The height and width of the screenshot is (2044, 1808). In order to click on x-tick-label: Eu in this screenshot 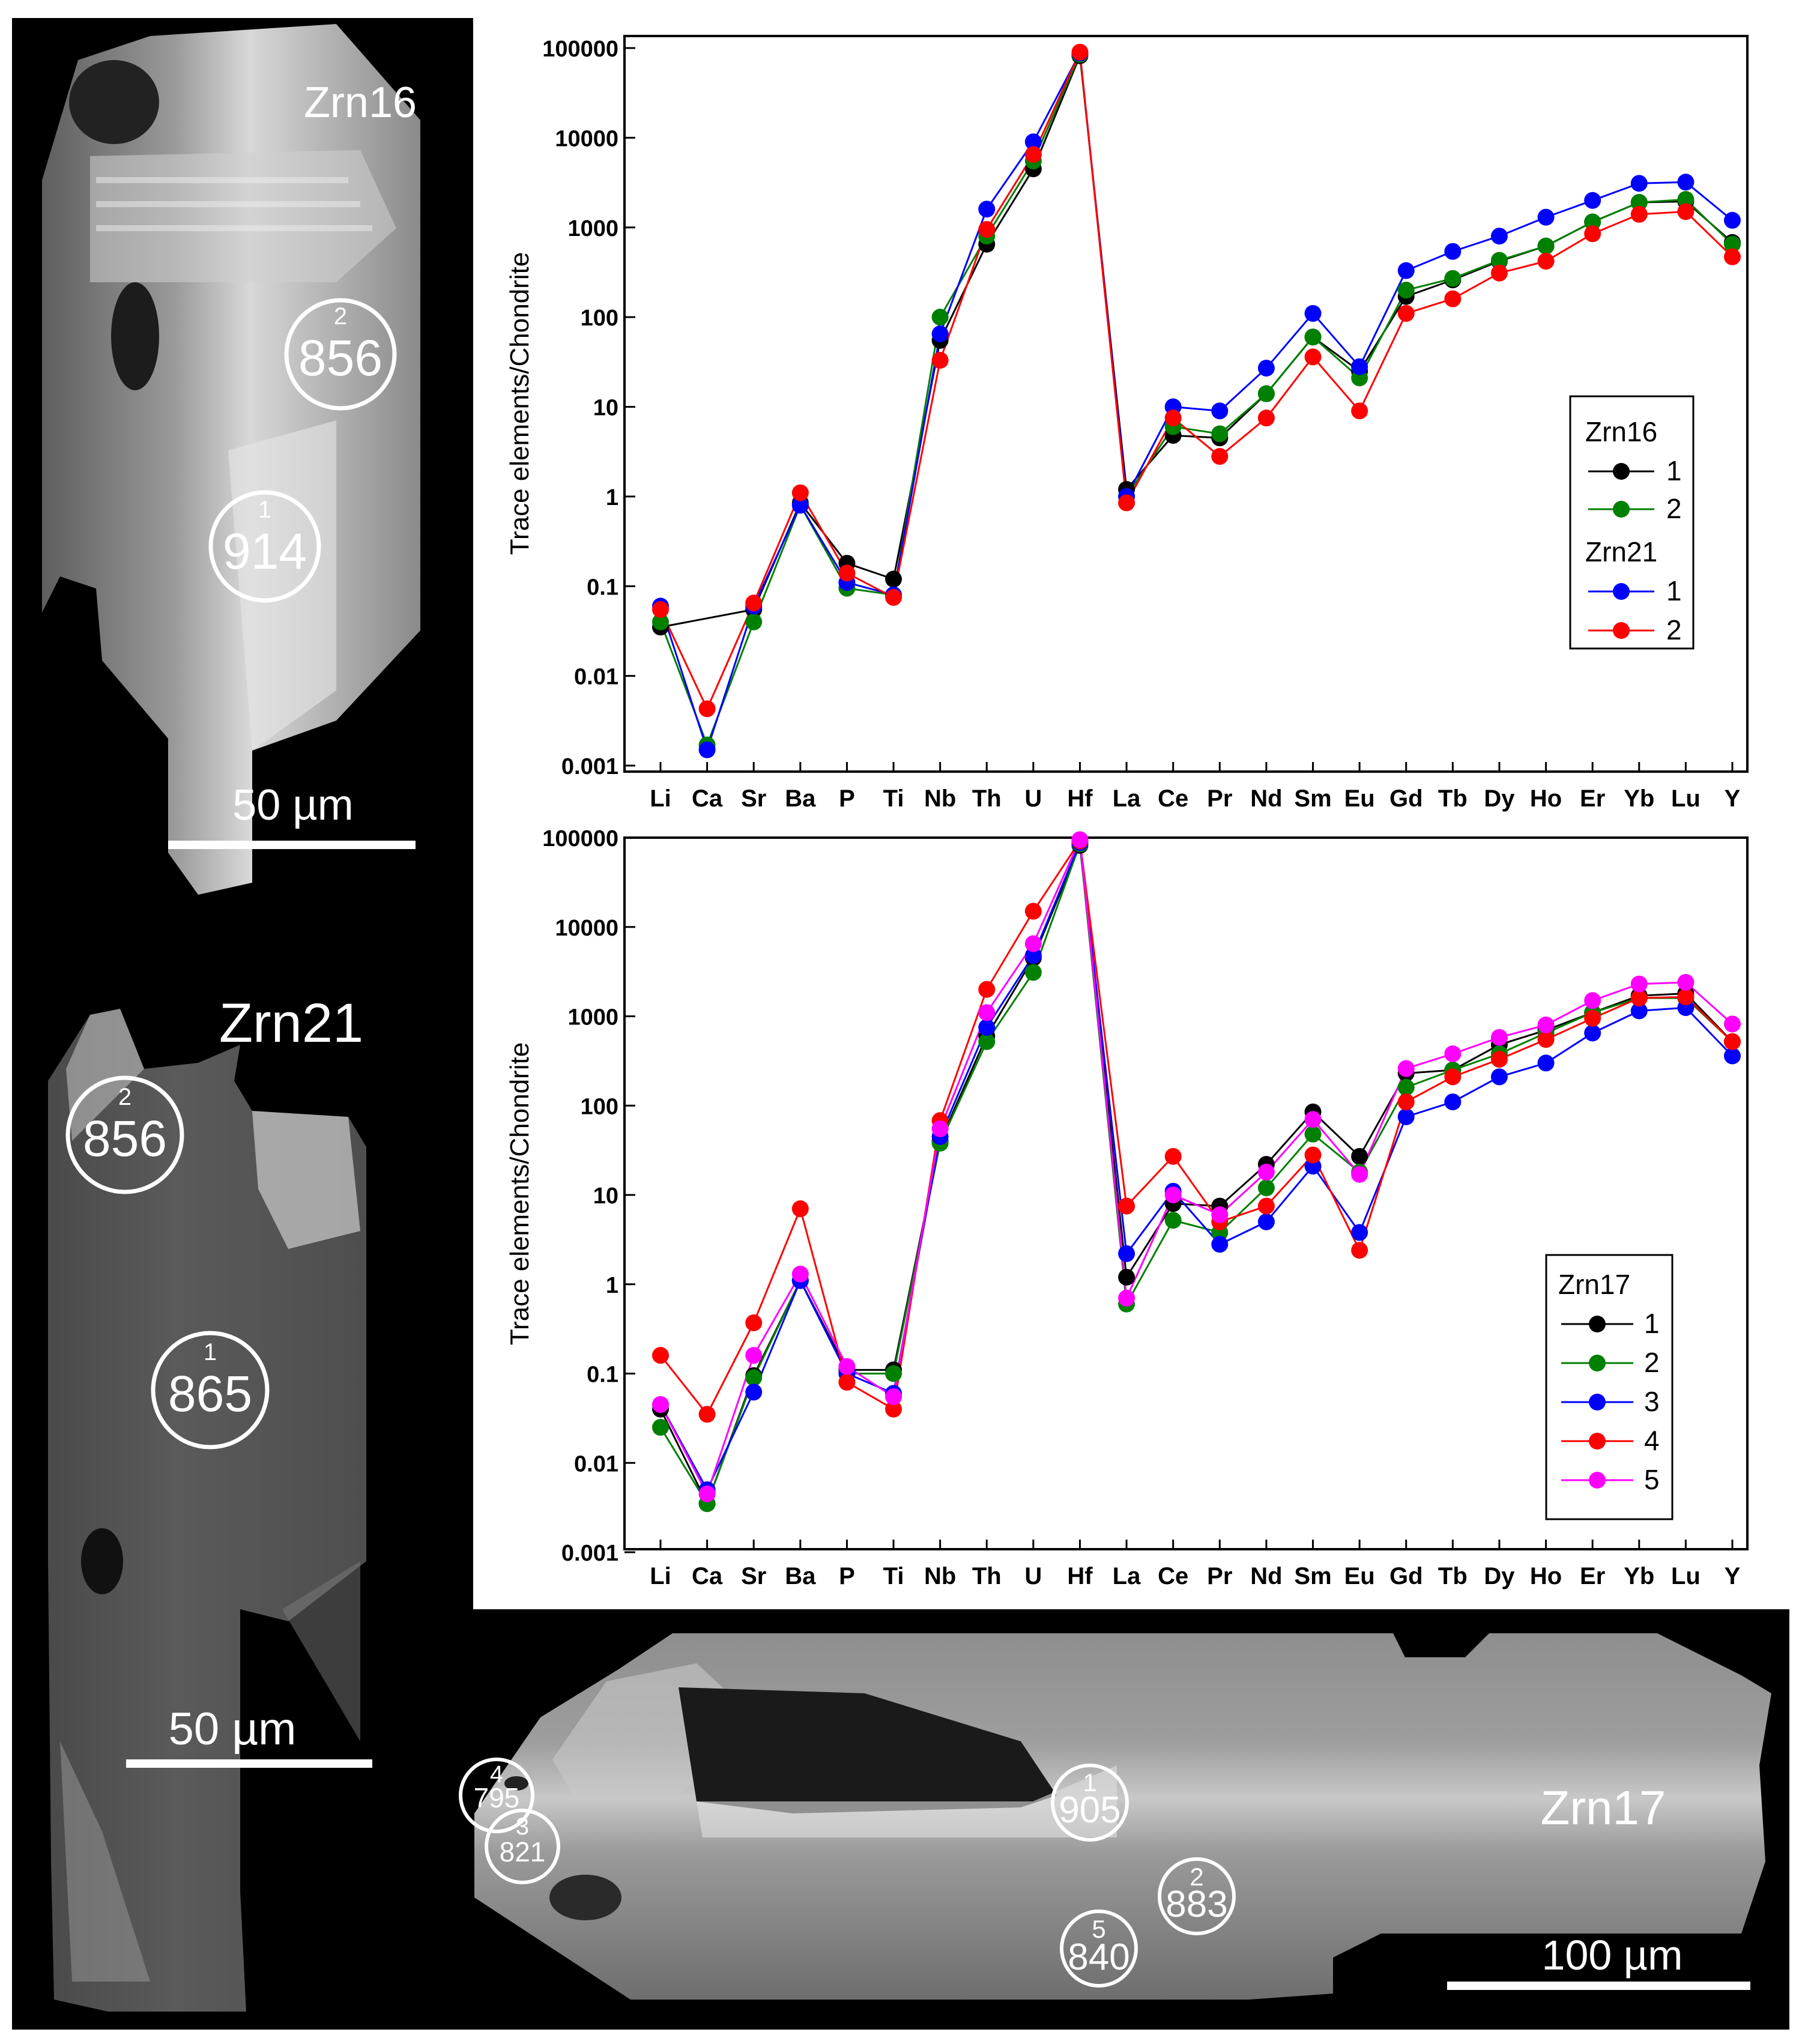, I will do `click(1359, 799)`.